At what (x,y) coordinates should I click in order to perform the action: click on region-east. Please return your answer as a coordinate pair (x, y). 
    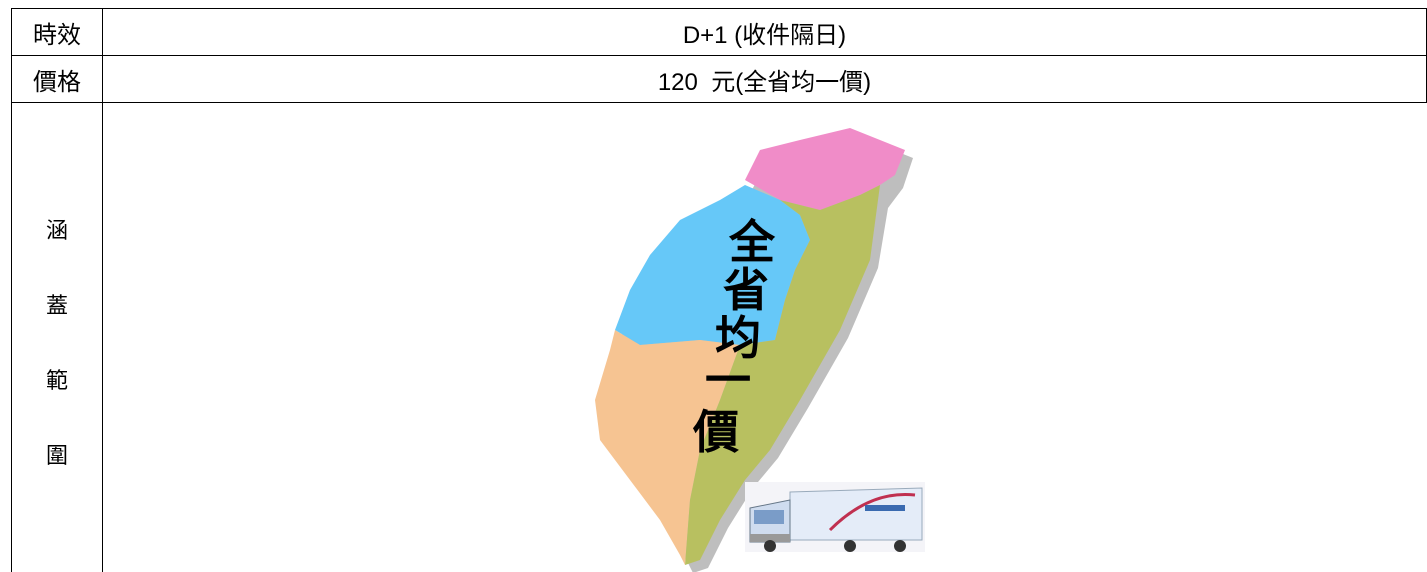
    Looking at the image, I should click on (782, 375).